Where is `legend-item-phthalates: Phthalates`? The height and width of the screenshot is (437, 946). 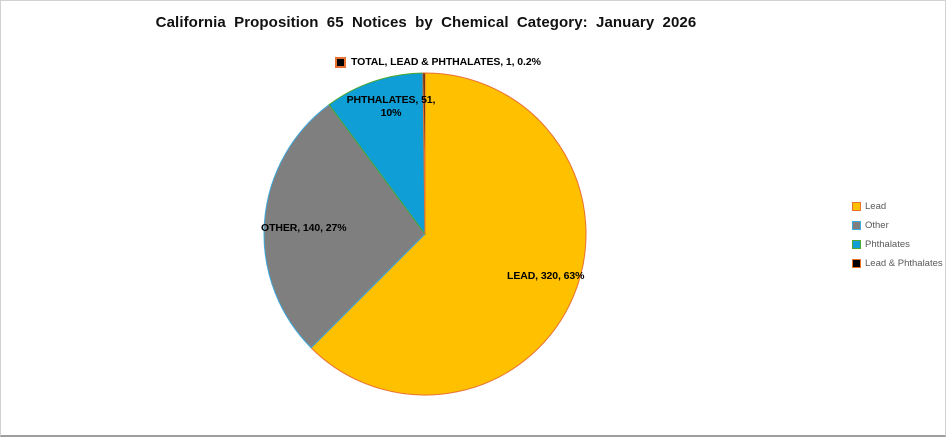 legend-item-phthalates: Phthalates is located at coordinates (897, 244).